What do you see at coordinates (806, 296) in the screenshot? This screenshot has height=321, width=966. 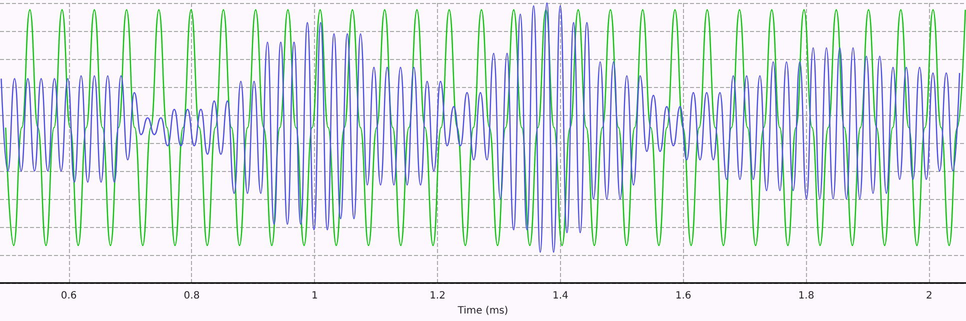 I see `x-tick-label: 1.8` at bounding box center [806, 296].